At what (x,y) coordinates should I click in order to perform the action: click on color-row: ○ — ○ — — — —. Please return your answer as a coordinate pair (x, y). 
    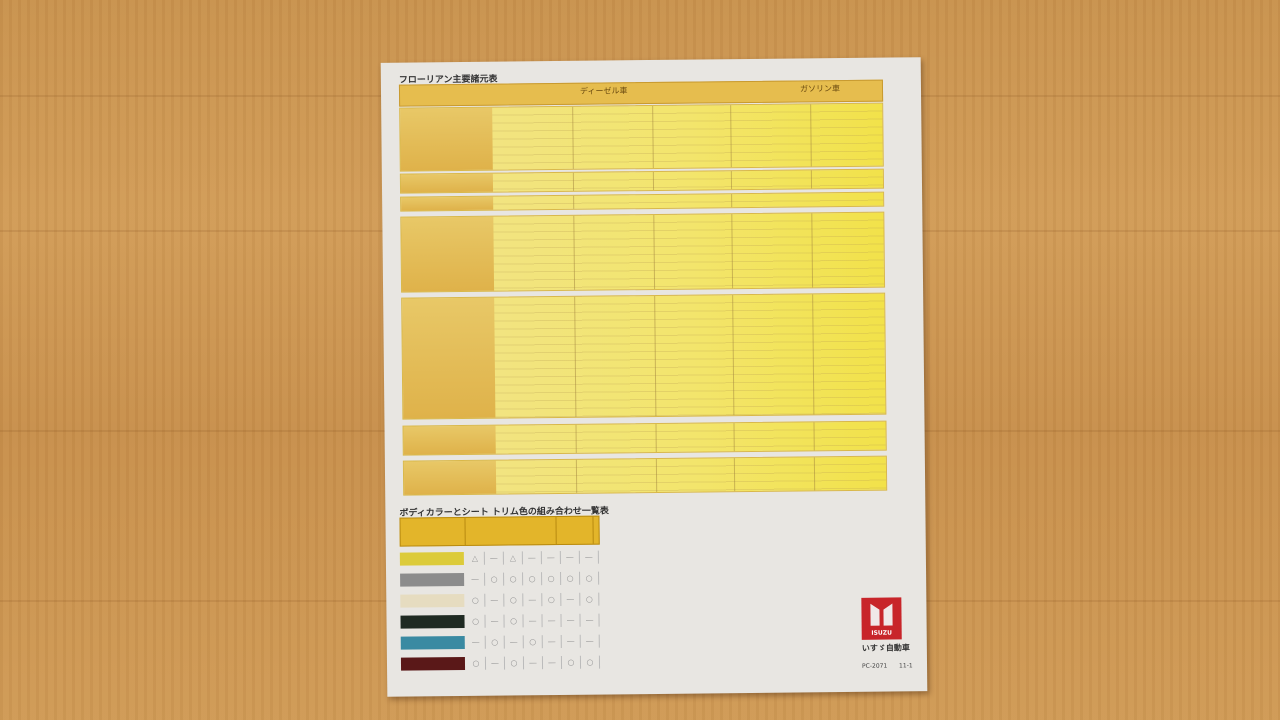
    Looking at the image, I should click on (500, 619).